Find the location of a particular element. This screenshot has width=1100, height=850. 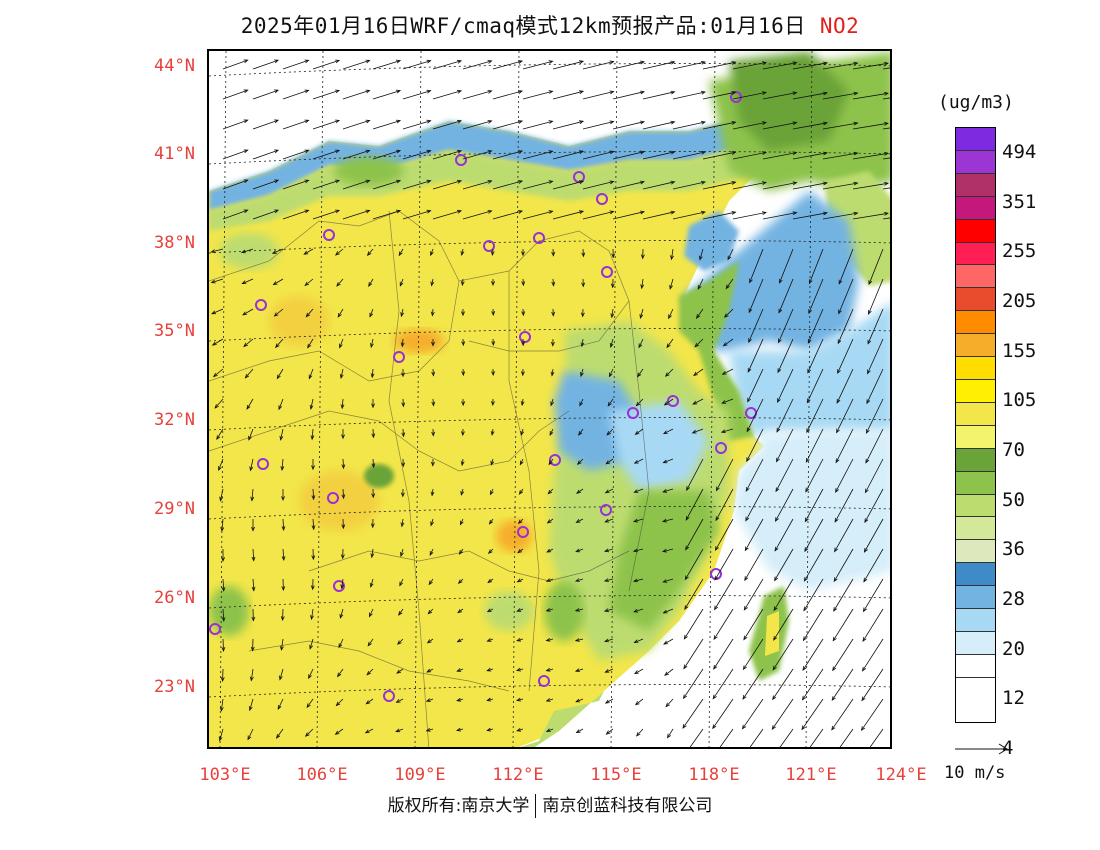

korea is located at coordinates (857, 228).